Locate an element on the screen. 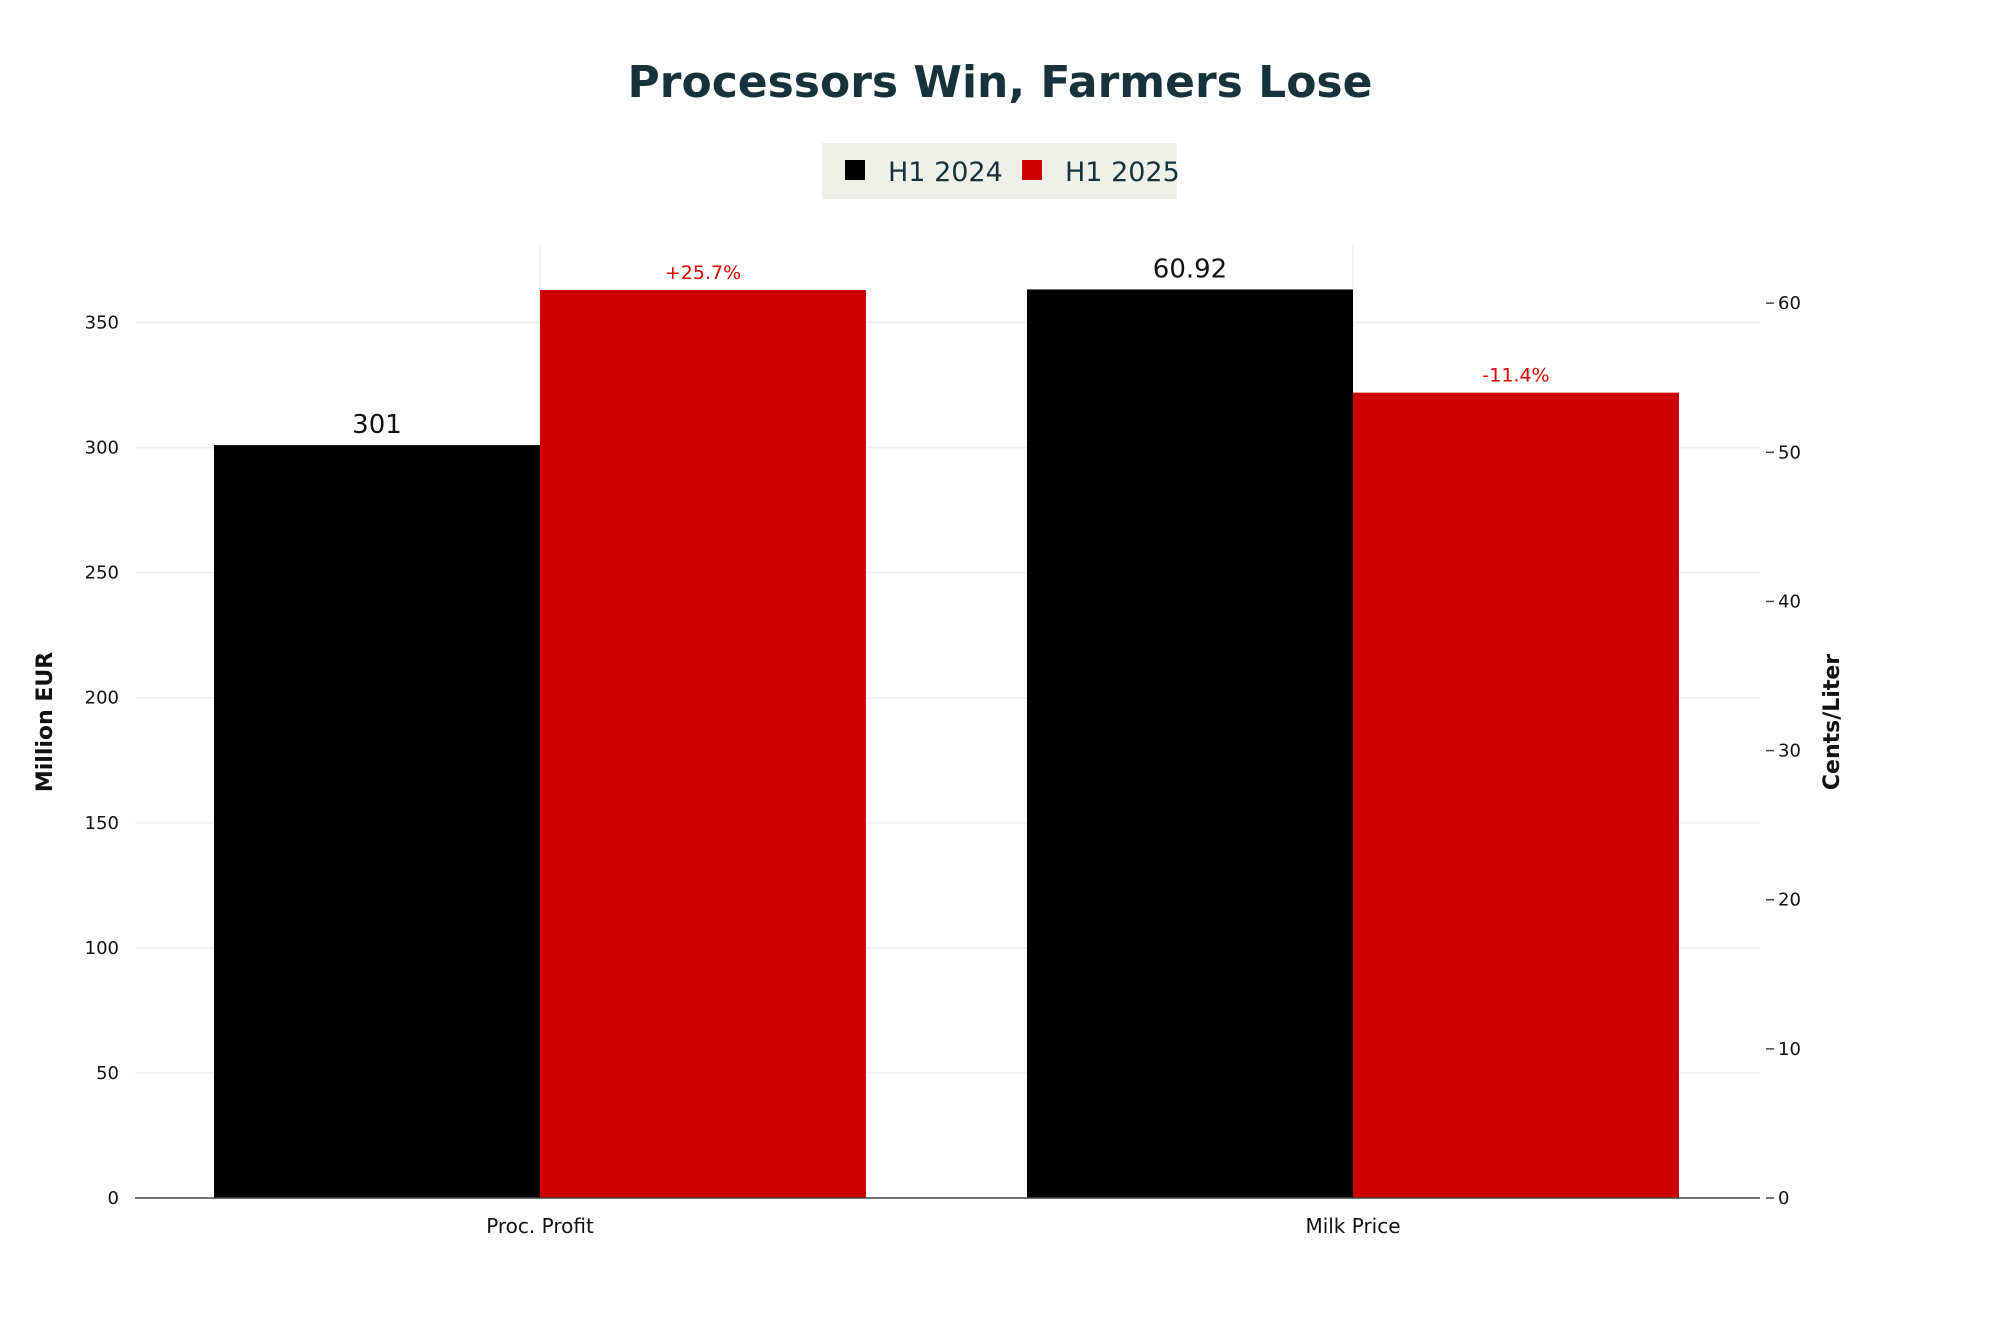  left-tick-label: 50 is located at coordinates (107, 1073).